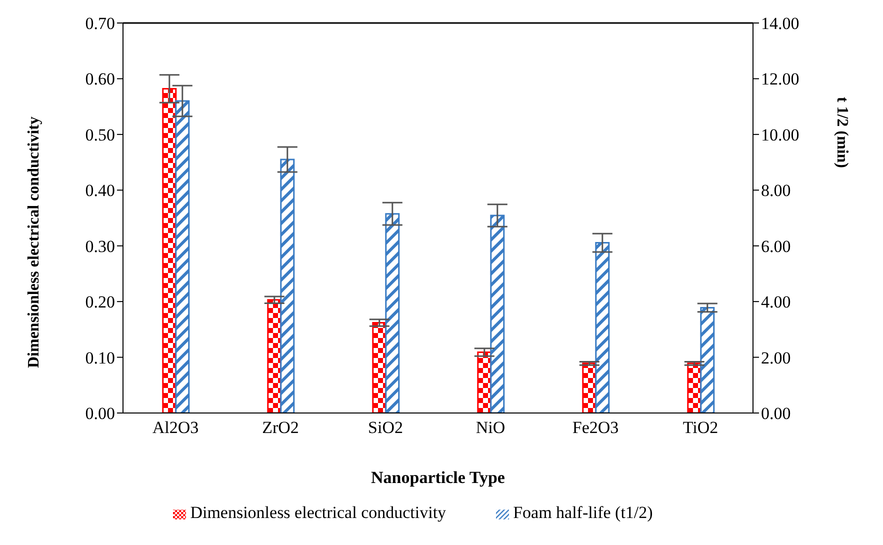 The width and height of the screenshot is (883, 545). I want to click on y-tick-label: 0.40, so click(100, 190).